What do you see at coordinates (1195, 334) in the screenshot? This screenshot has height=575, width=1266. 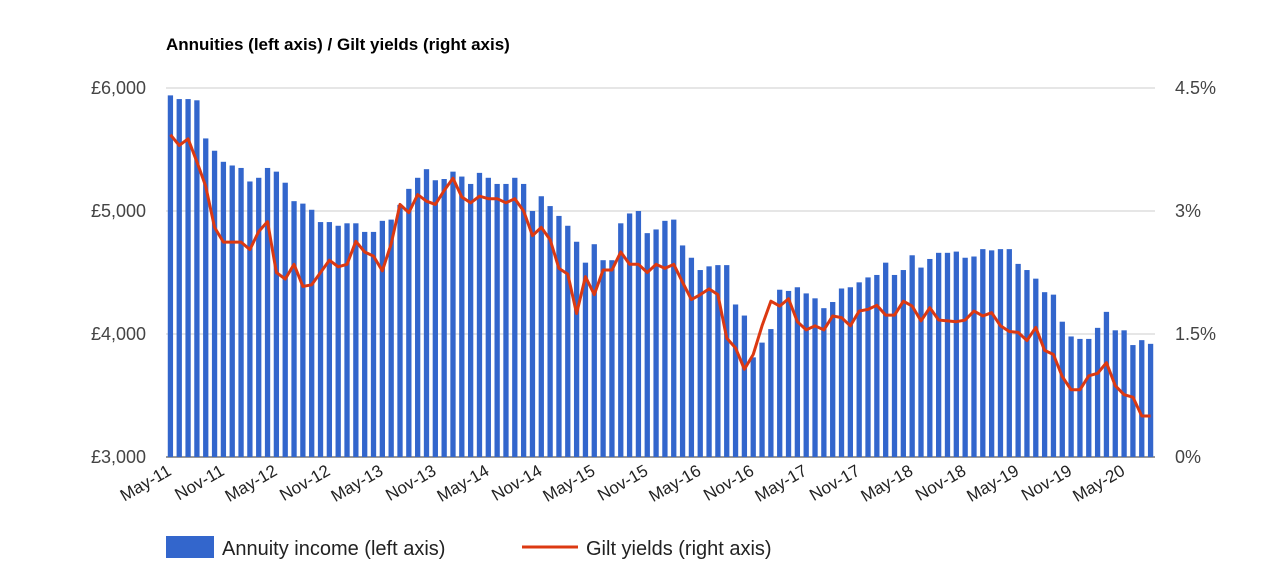 I see `right-tick-label: 1.5%` at bounding box center [1195, 334].